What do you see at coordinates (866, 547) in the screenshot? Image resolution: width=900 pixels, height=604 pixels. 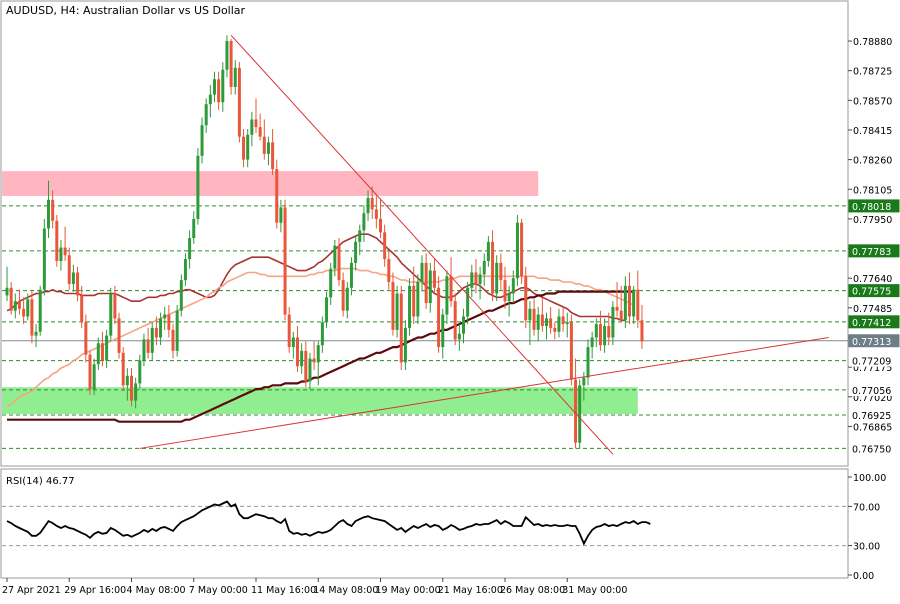 I see `rsi-tick-label: 30.00` at bounding box center [866, 547].